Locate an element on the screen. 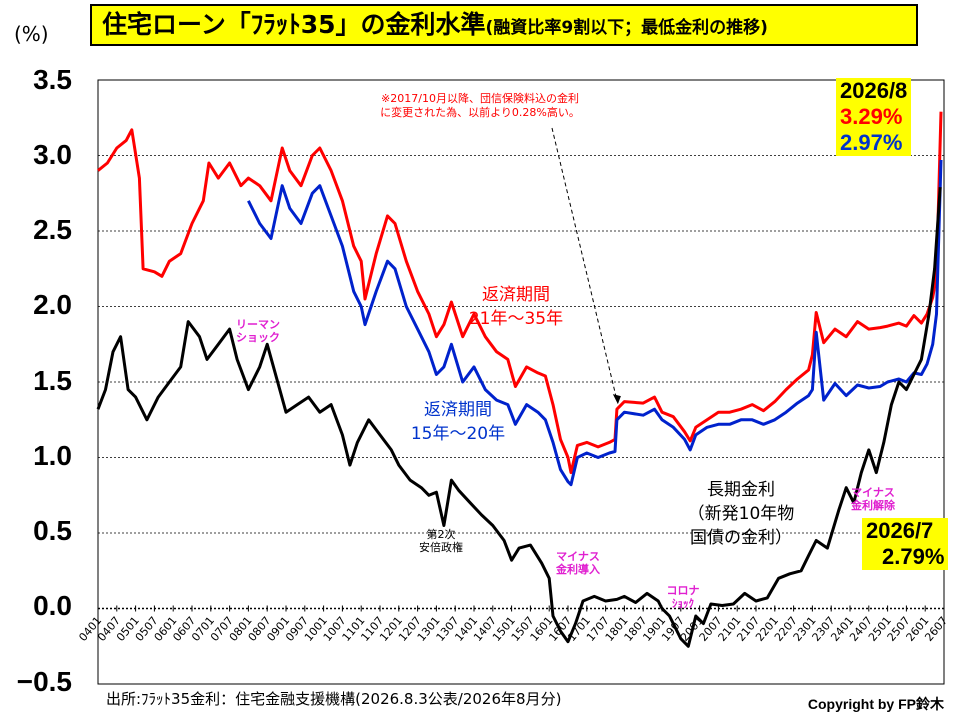 This screenshot has height=720, width=960. black-series-label: 長期金利 （新発10年物 国債の金利） is located at coordinates (741, 514).